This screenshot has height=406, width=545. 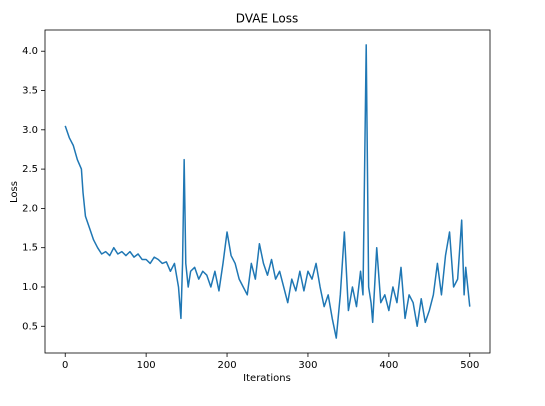 What do you see at coordinates (30, 248) in the screenshot?
I see `y-tick-label: 1.5` at bounding box center [30, 248].